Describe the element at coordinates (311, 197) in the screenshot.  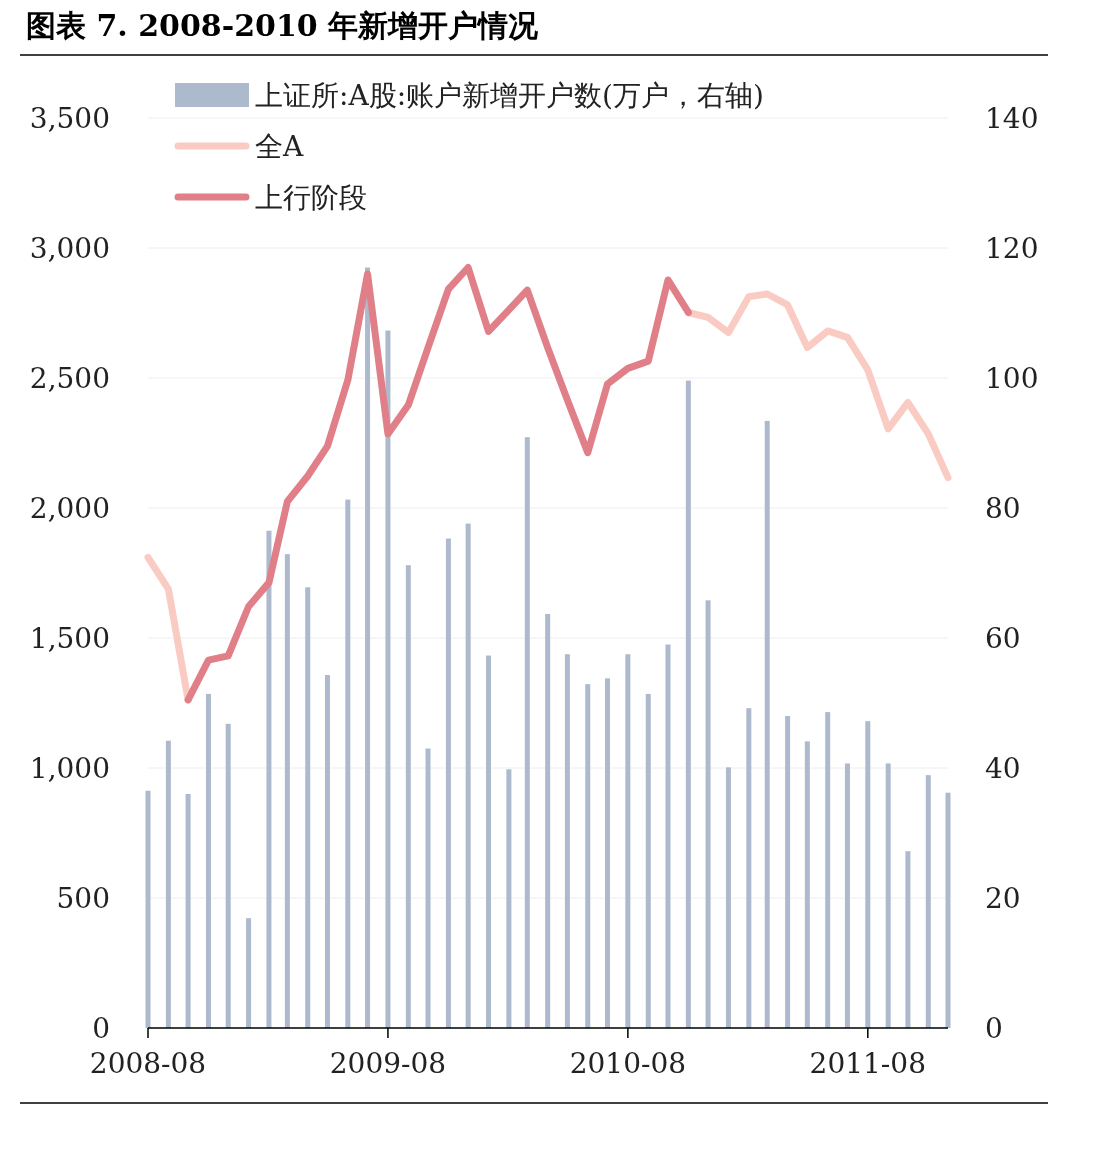
I see `legend-label: 上行阶段` at that location.